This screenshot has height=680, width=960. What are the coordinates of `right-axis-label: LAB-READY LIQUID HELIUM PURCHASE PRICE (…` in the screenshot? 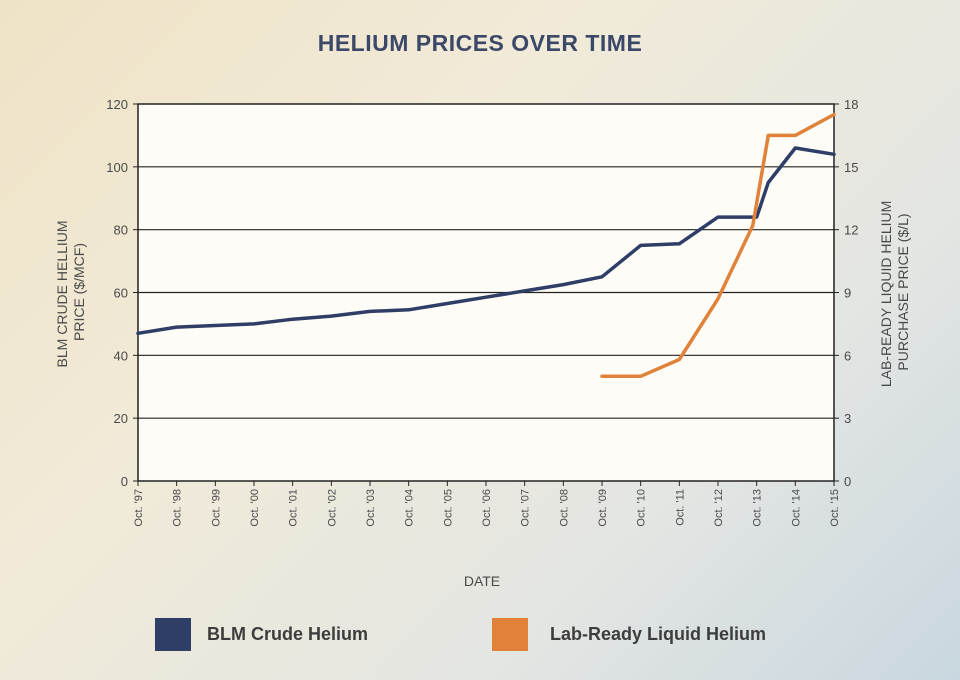 It's located at (894, 292).